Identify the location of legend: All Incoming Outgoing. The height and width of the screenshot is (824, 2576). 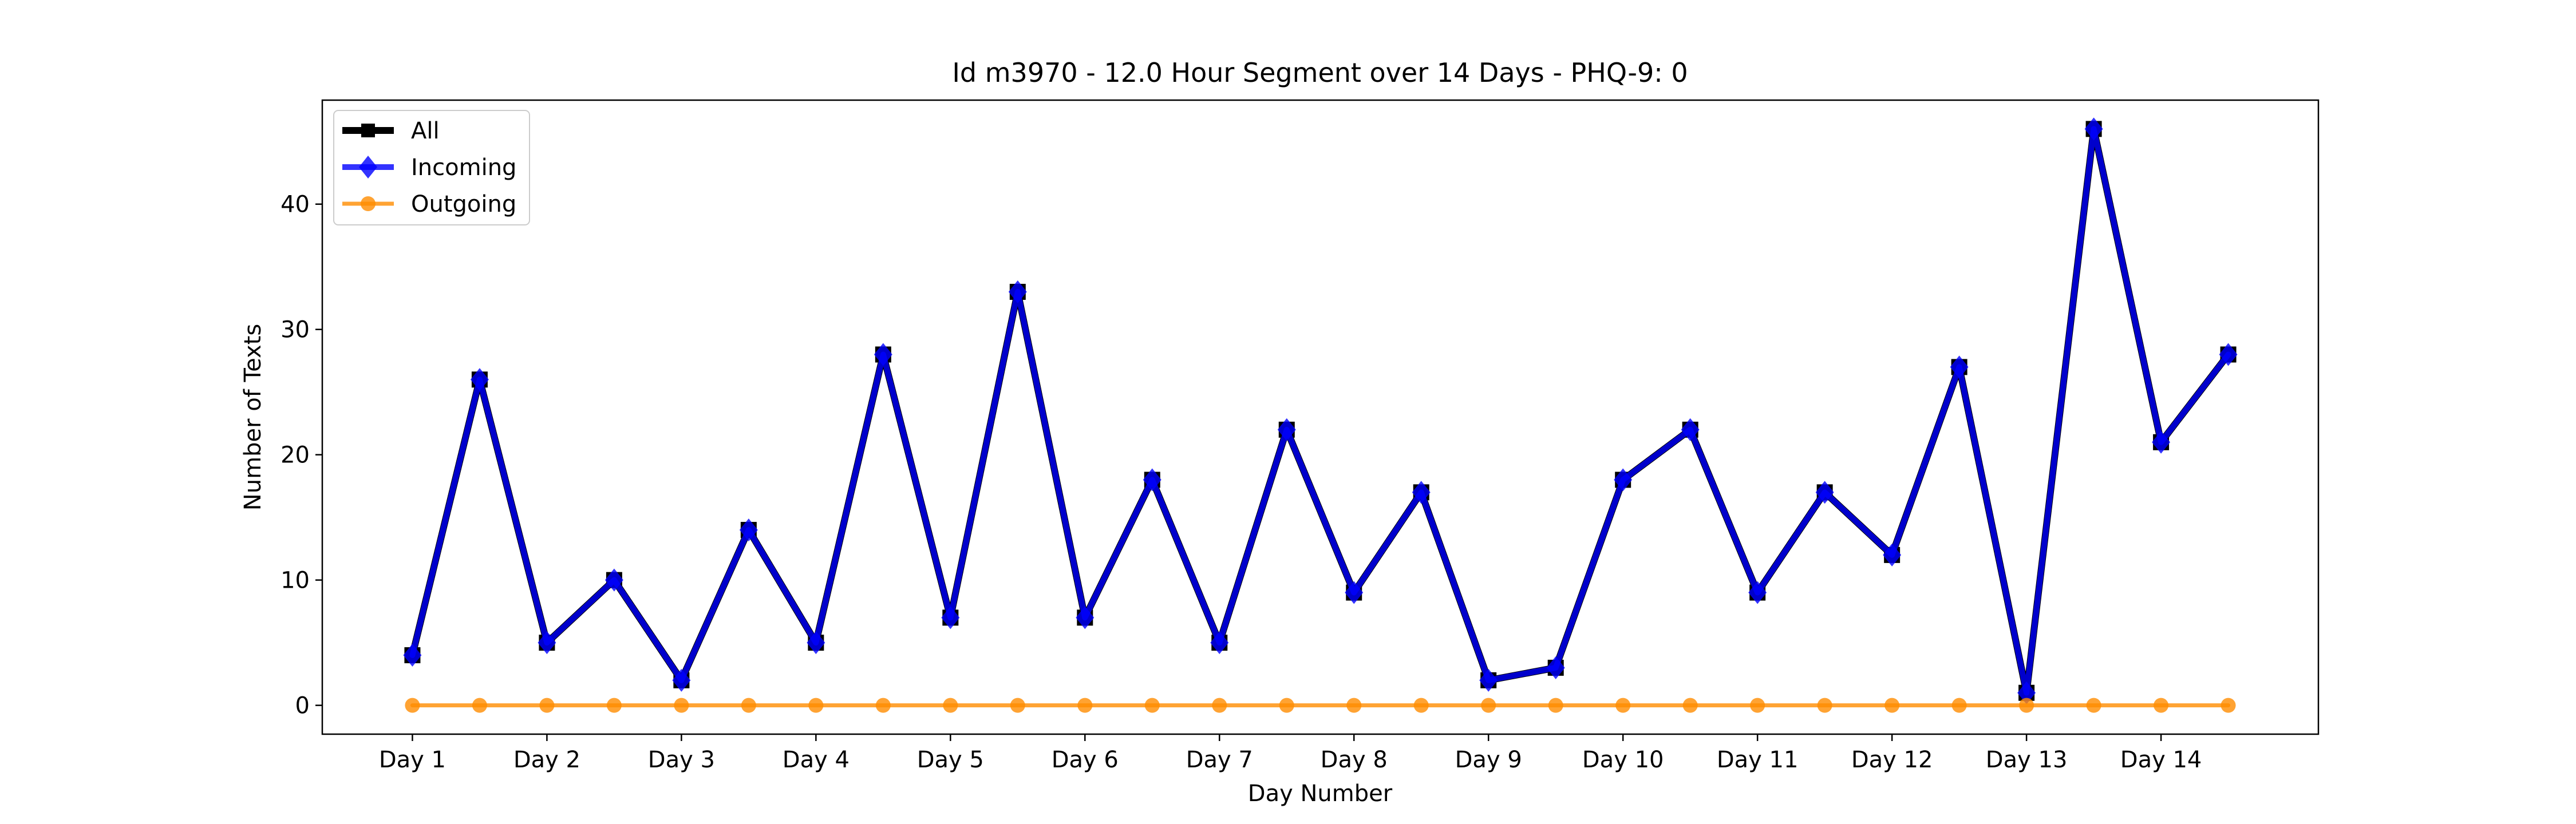
(431, 167).